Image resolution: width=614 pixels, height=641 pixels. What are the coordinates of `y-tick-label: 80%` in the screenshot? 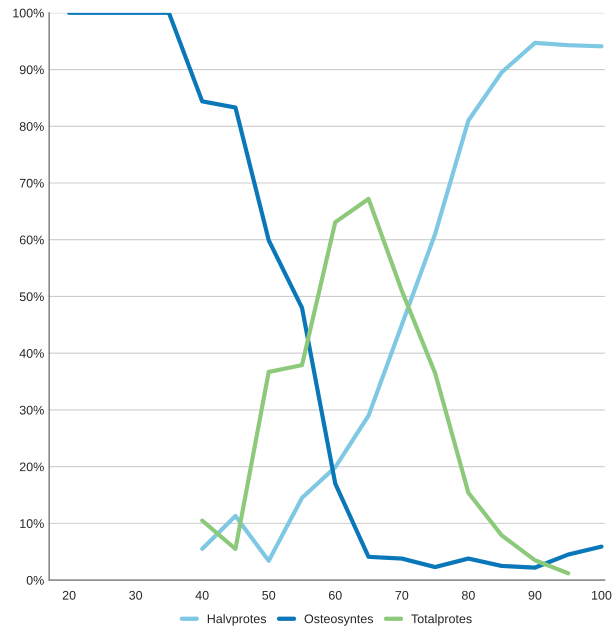 It's located at (32, 126).